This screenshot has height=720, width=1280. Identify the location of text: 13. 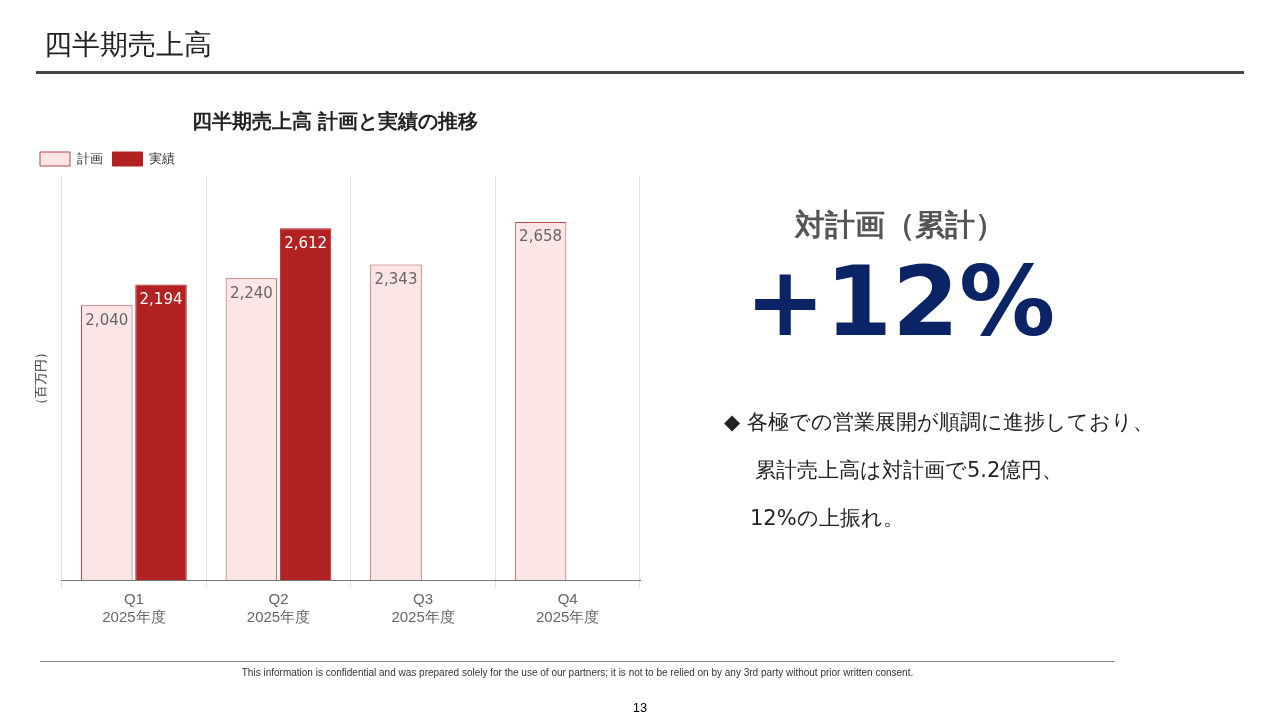
(640, 707).